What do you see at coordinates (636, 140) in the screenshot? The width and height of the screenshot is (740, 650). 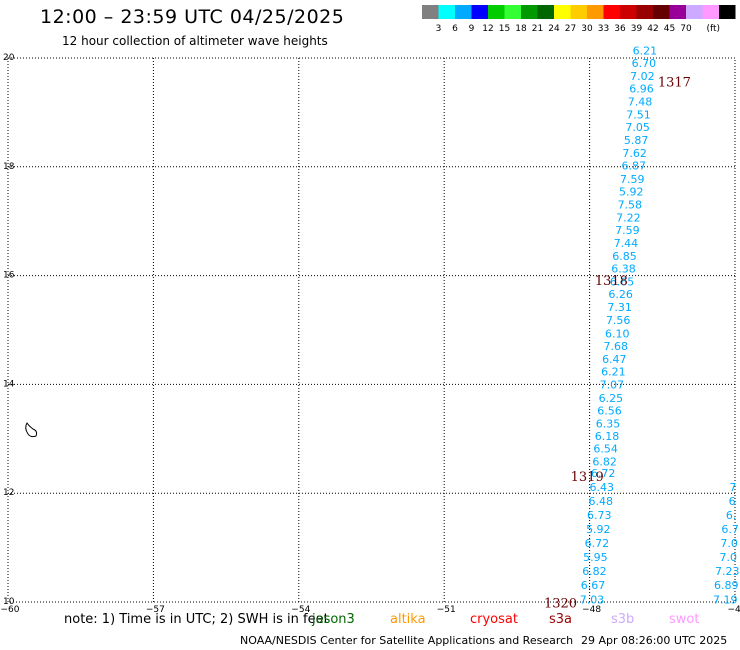 I see `wave-height-label: 5.87` at bounding box center [636, 140].